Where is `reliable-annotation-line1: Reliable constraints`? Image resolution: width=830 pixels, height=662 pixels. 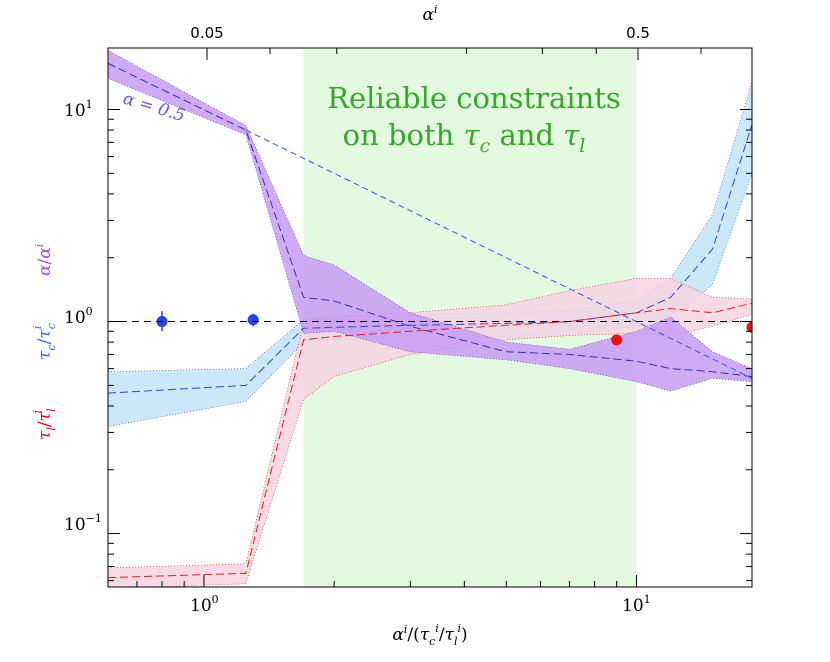 reliable-annotation-line1: Reliable constraints is located at coordinates (474, 98).